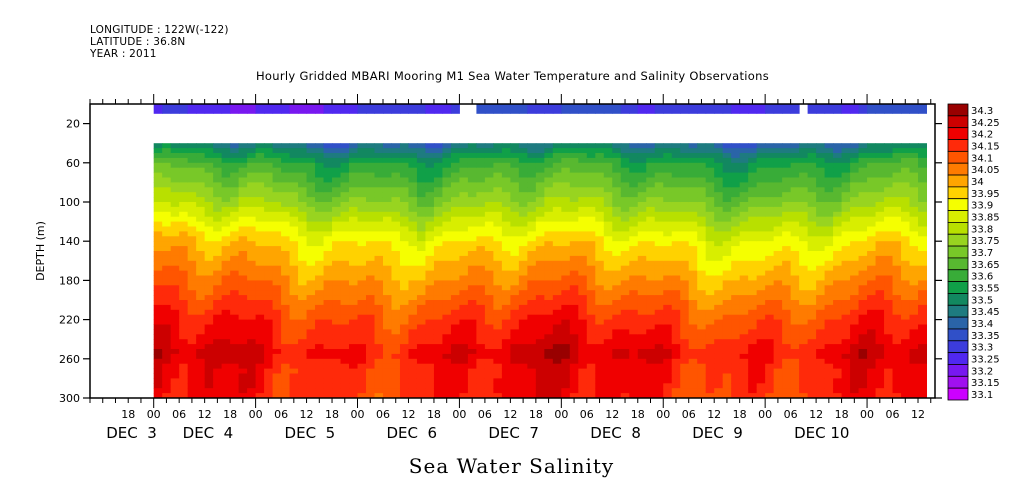 This screenshot has height=504, width=1009. I want to click on y-tick-label: 300, so click(69, 398).